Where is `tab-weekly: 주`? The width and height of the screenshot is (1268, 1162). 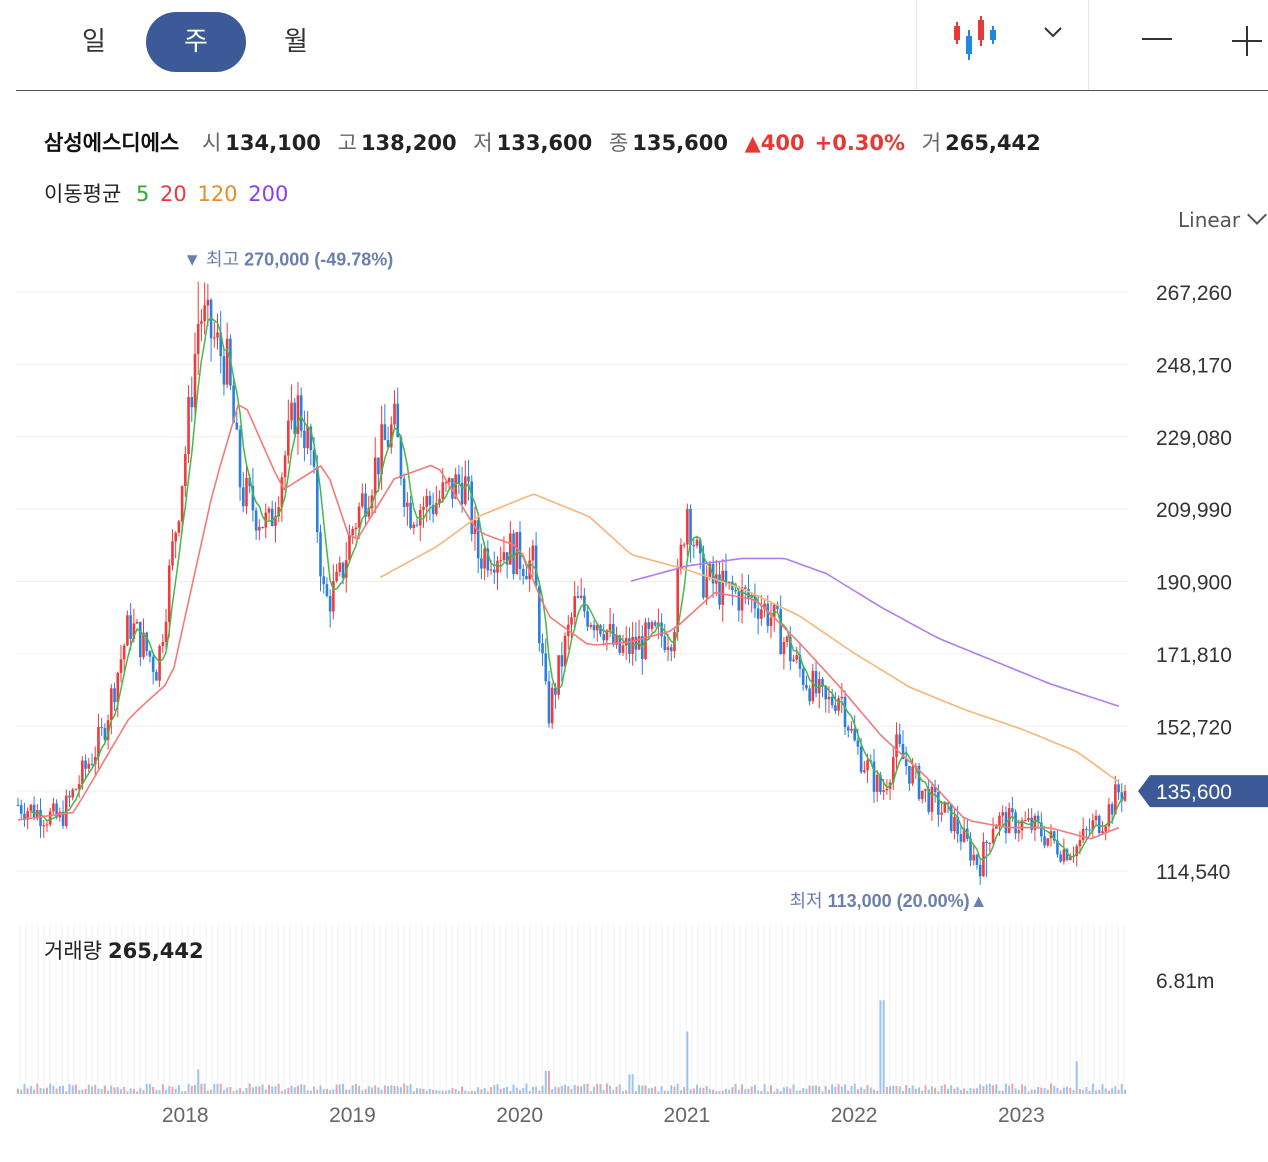 tab-weekly: 주 is located at coordinates (196, 42).